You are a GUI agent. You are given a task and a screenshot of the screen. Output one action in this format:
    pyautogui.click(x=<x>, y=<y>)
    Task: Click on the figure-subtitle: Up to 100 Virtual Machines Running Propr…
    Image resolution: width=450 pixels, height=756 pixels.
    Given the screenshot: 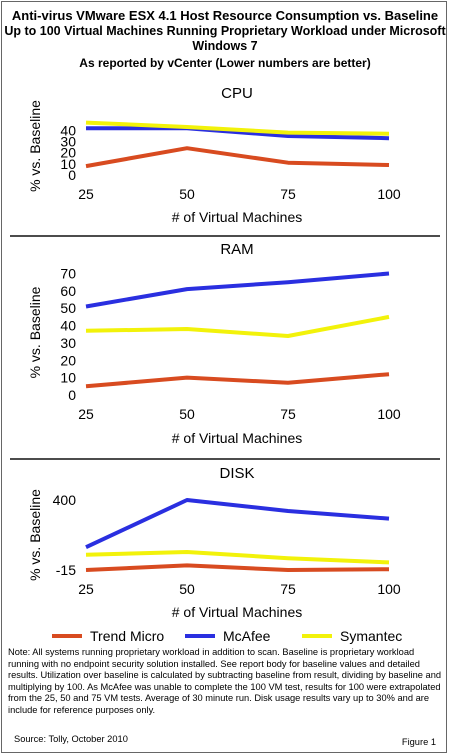 What is the action you would take?
    pyautogui.click(x=225, y=38)
    